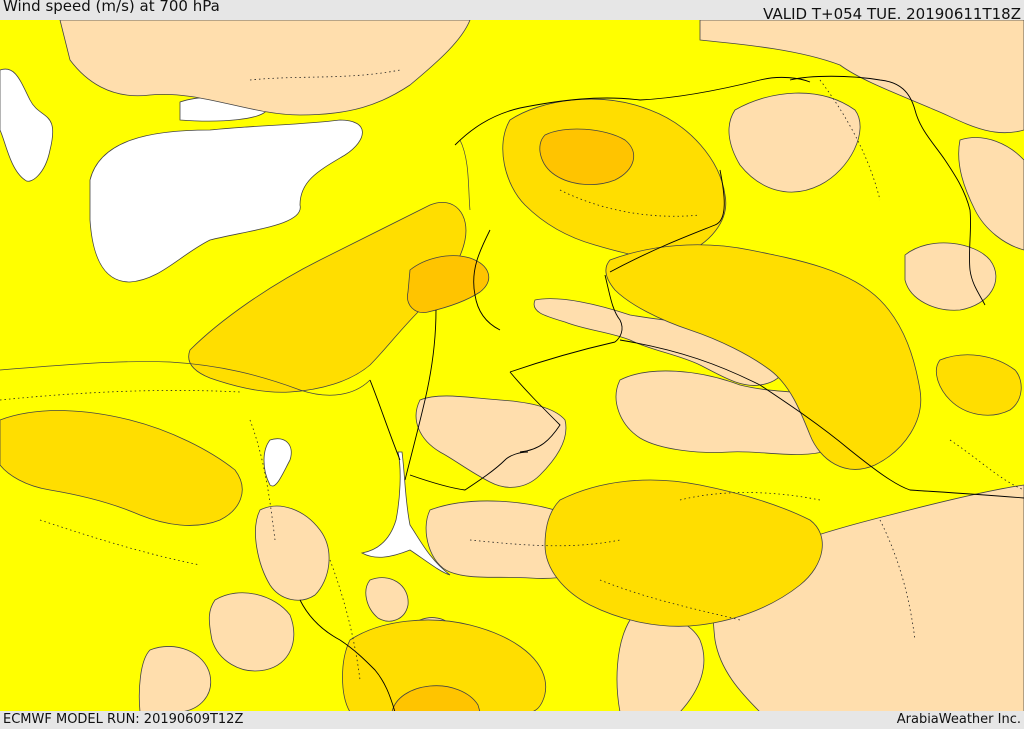  What do you see at coordinates (265, 68) in the screenshot?
I see `light-area-turkey` at bounding box center [265, 68].